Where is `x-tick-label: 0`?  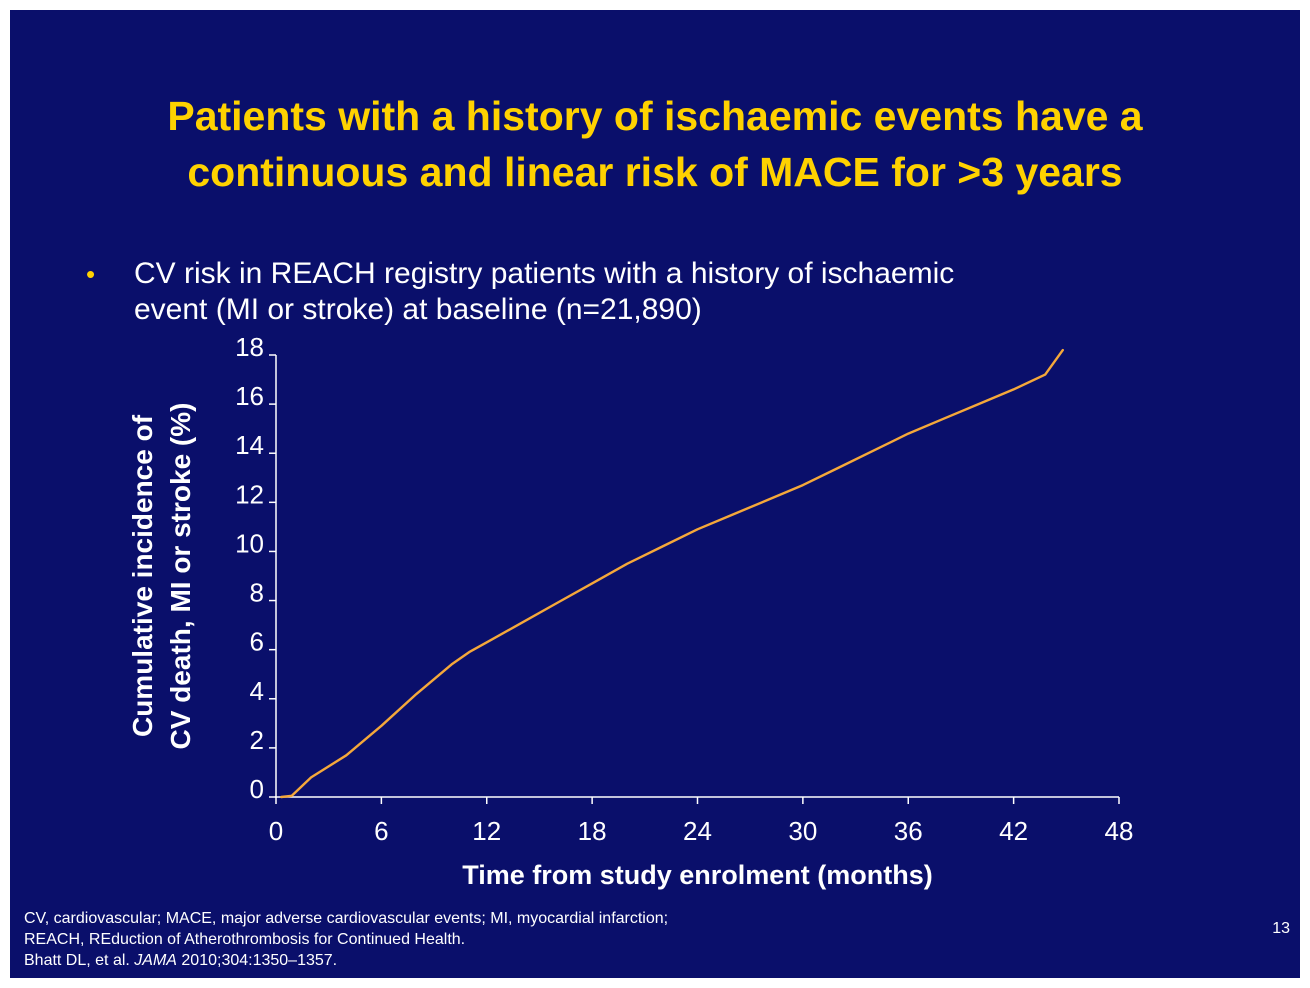
x-tick-label: 0 is located at coordinates (276, 831).